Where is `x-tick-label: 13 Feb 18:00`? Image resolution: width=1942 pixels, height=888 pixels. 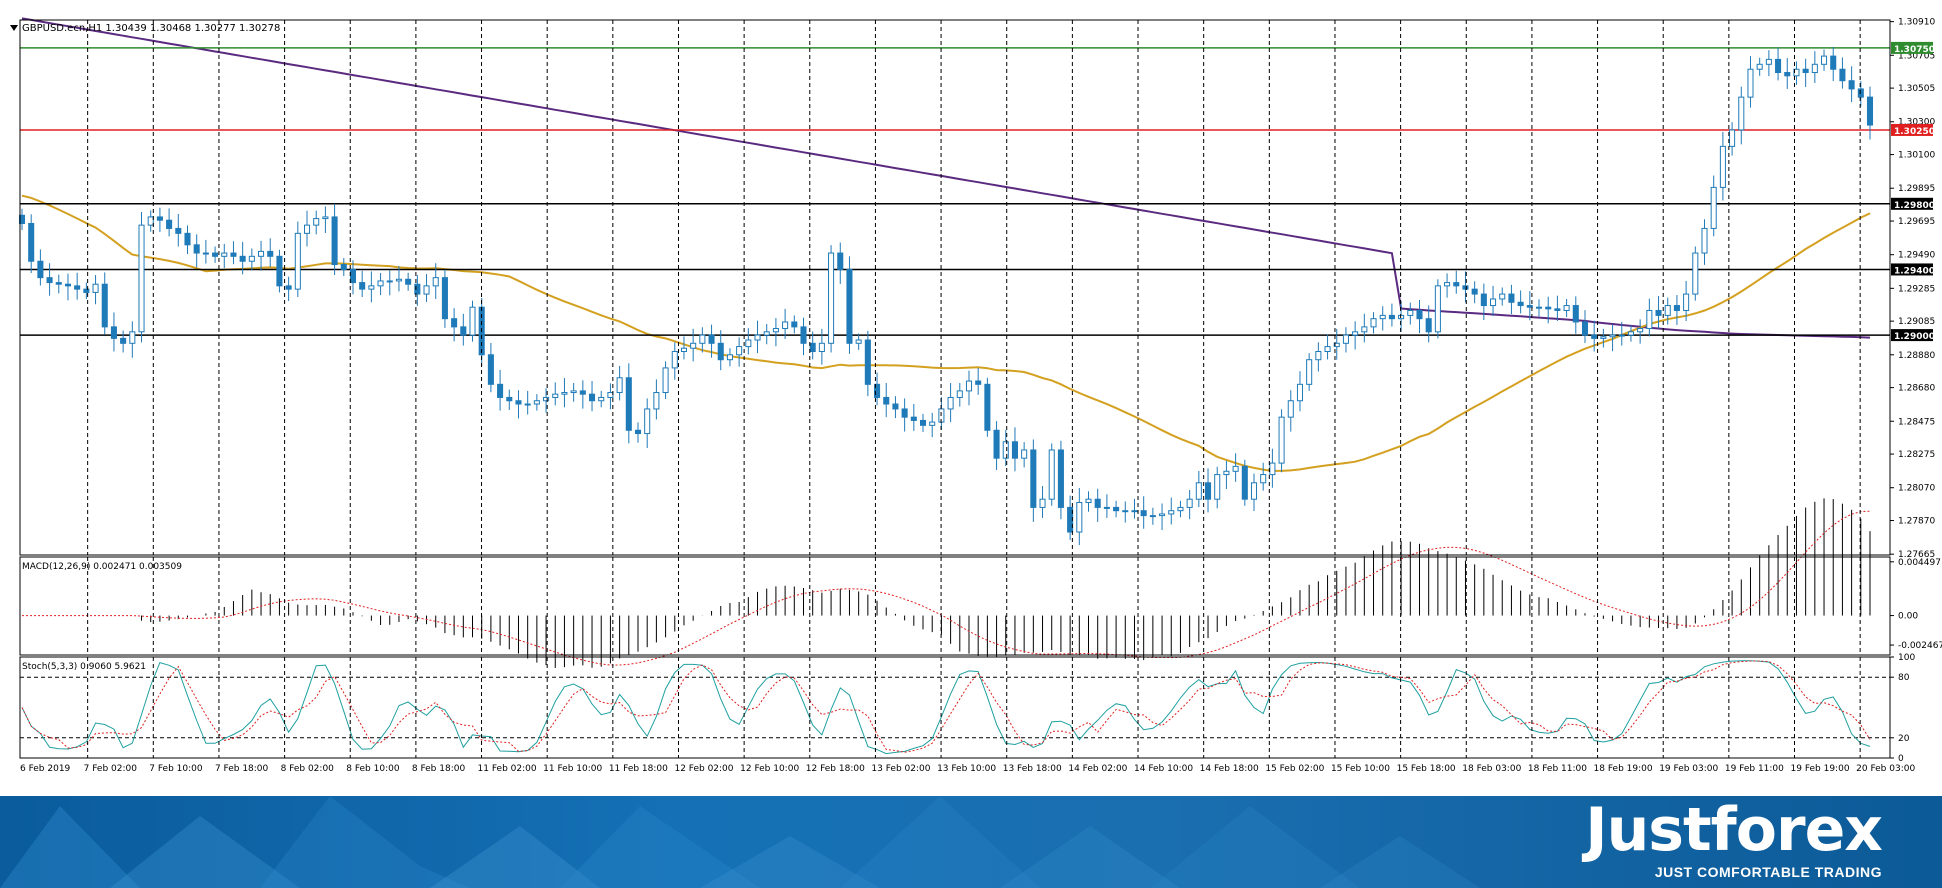
x-tick-label: 13 Feb 18:00 is located at coordinates (1032, 769).